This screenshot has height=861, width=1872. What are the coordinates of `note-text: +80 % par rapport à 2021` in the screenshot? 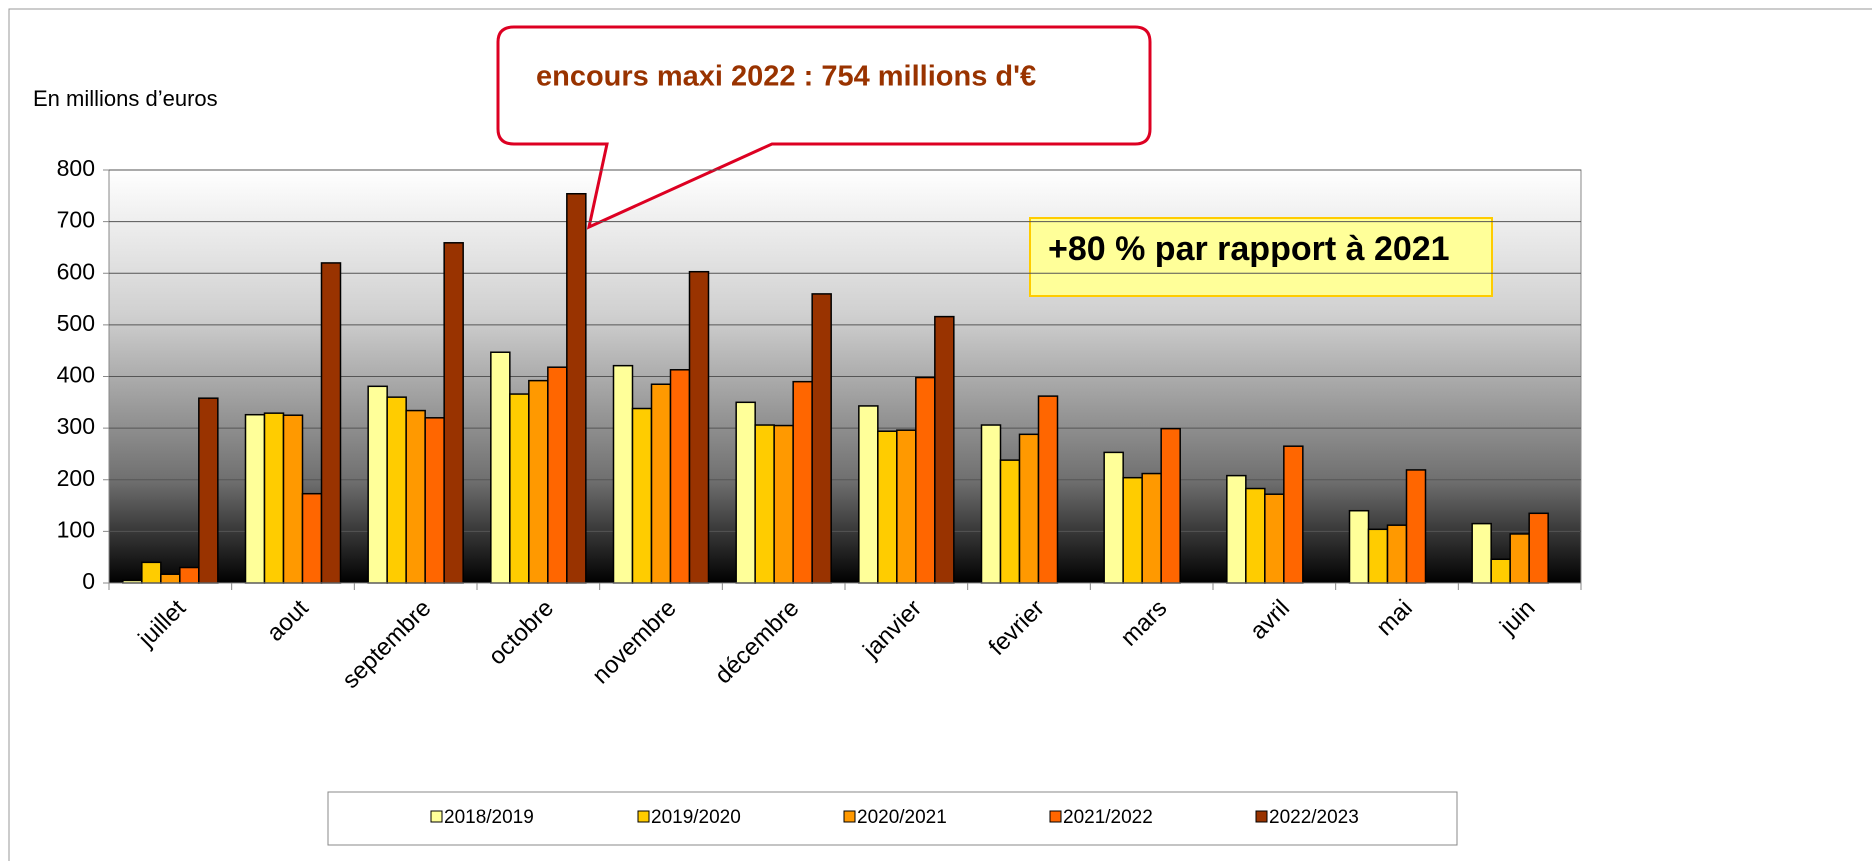 It's located at (1249, 249).